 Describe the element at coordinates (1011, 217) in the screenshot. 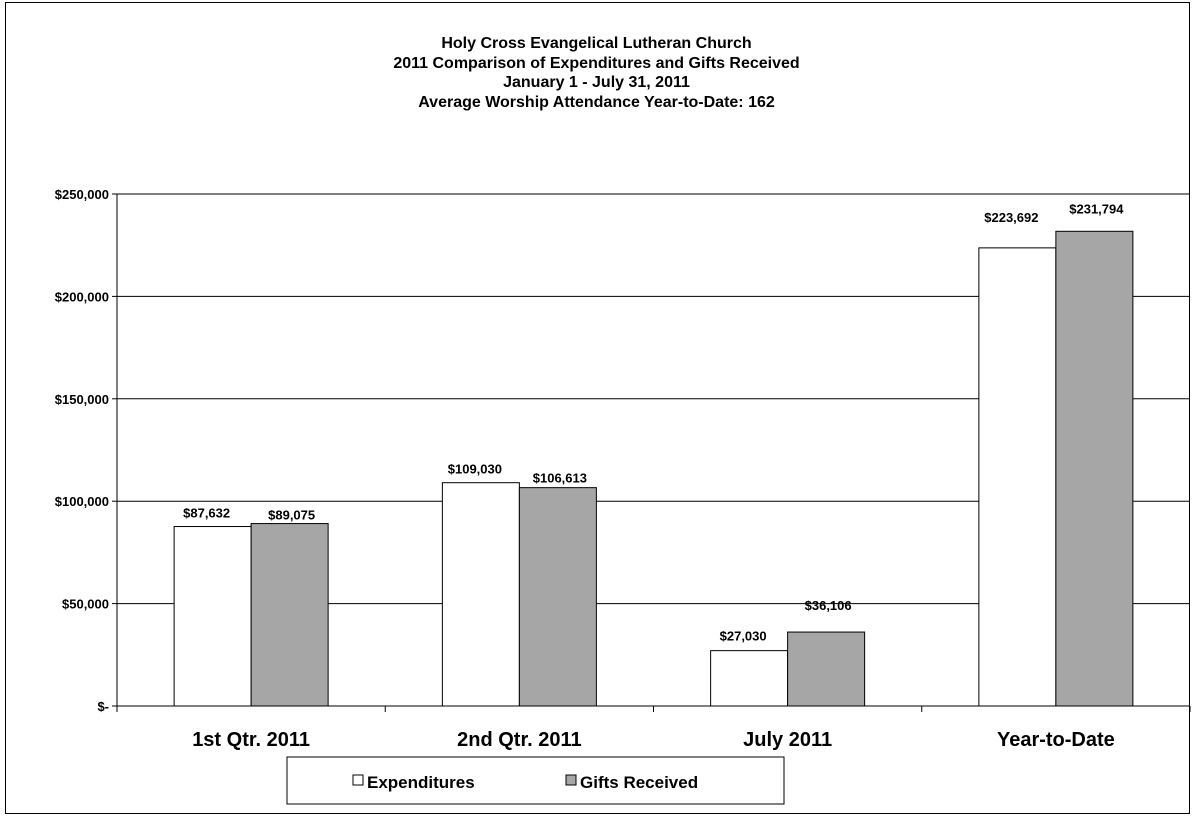

I see `data-label: $223,692` at that location.